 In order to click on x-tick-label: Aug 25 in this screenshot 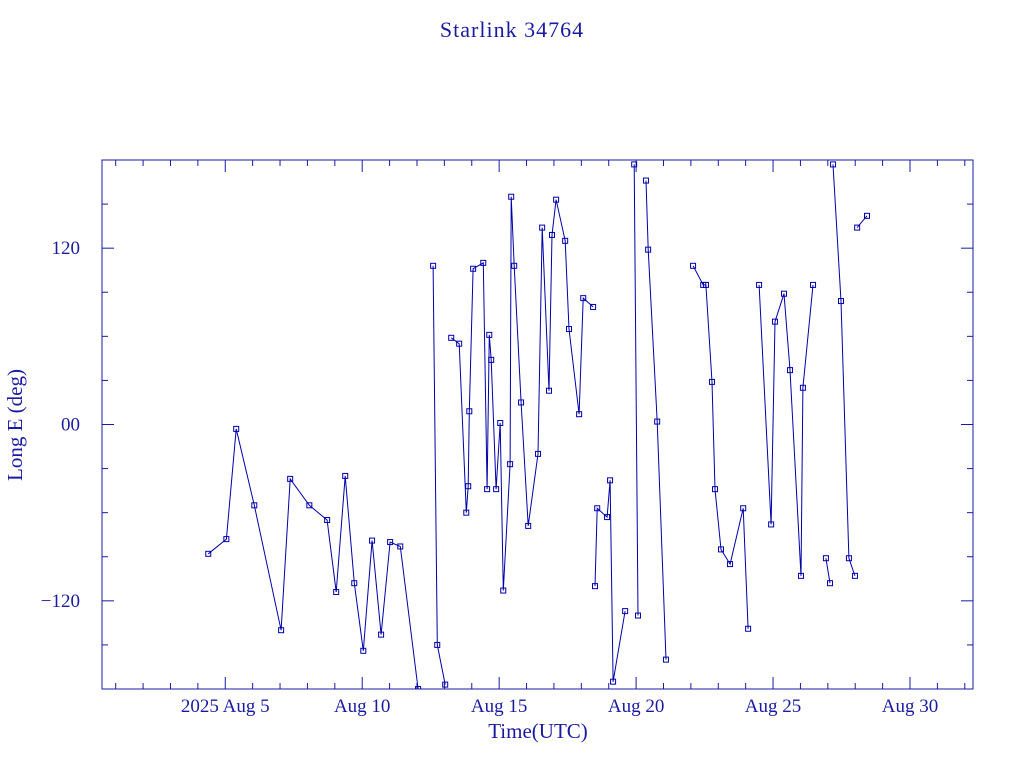, I will do `click(773, 706)`.